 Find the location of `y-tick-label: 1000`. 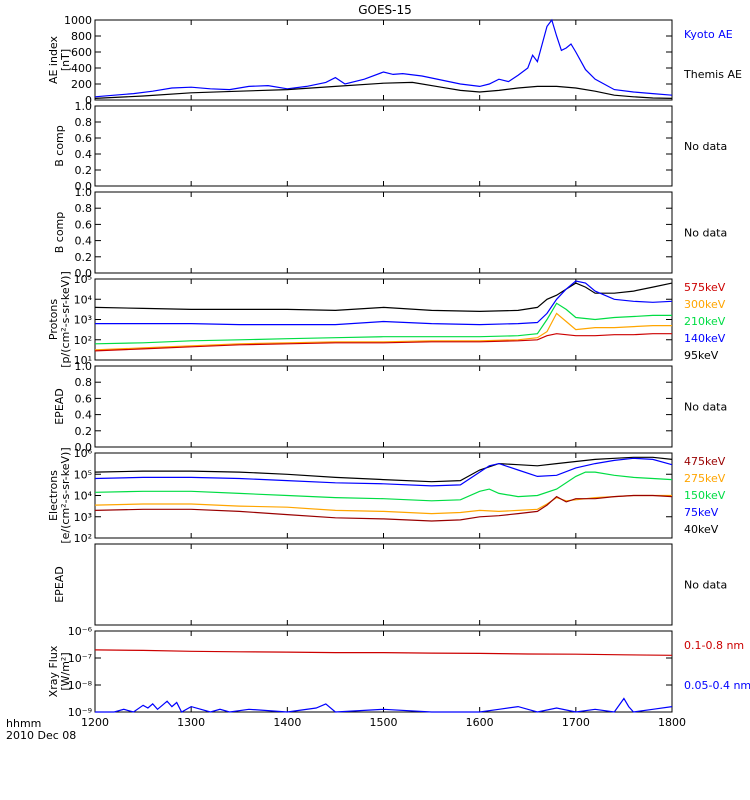

y-tick-label: 1000 is located at coordinates (78, 20).